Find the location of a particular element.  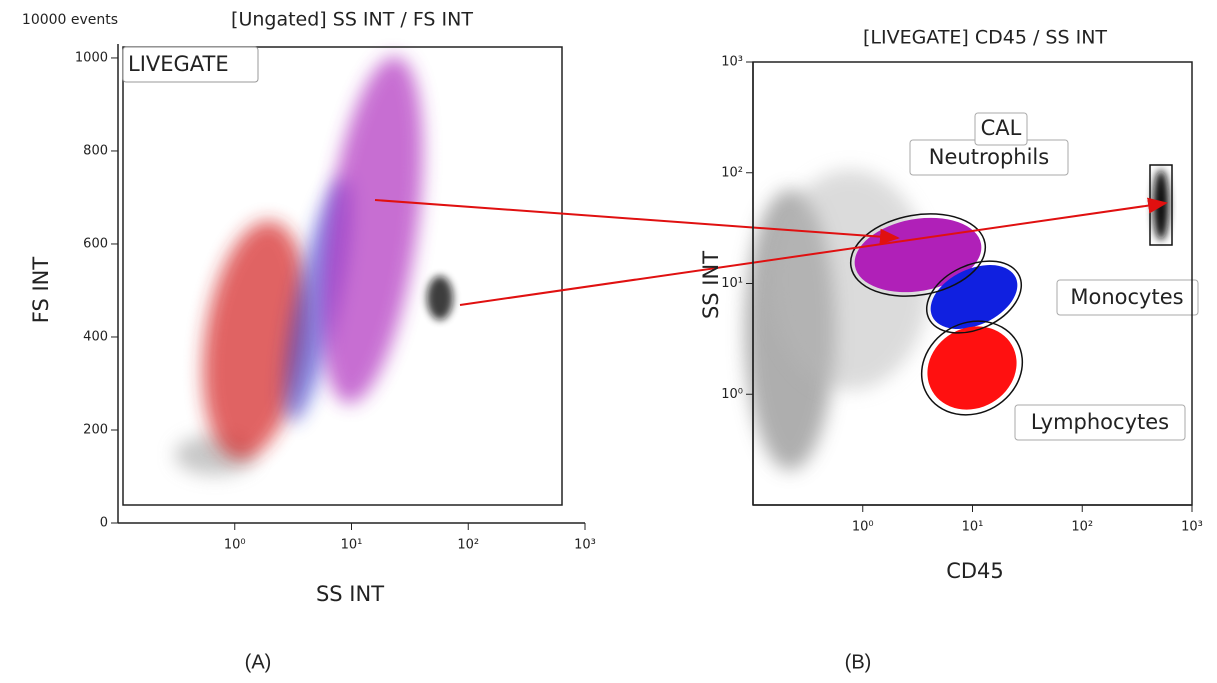

x-axis-label: CD45 is located at coordinates (975, 571).